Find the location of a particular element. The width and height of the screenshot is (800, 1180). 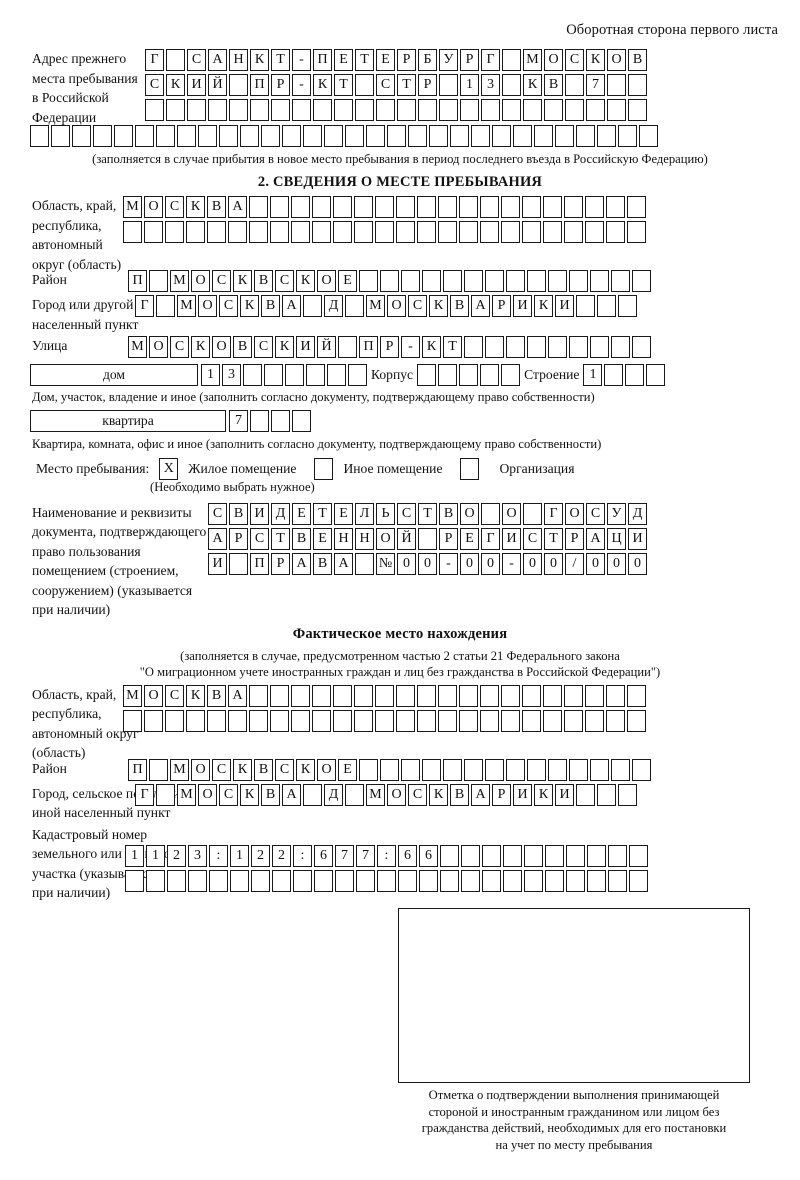

char-cell: 3 is located at coordinates (490, 85).